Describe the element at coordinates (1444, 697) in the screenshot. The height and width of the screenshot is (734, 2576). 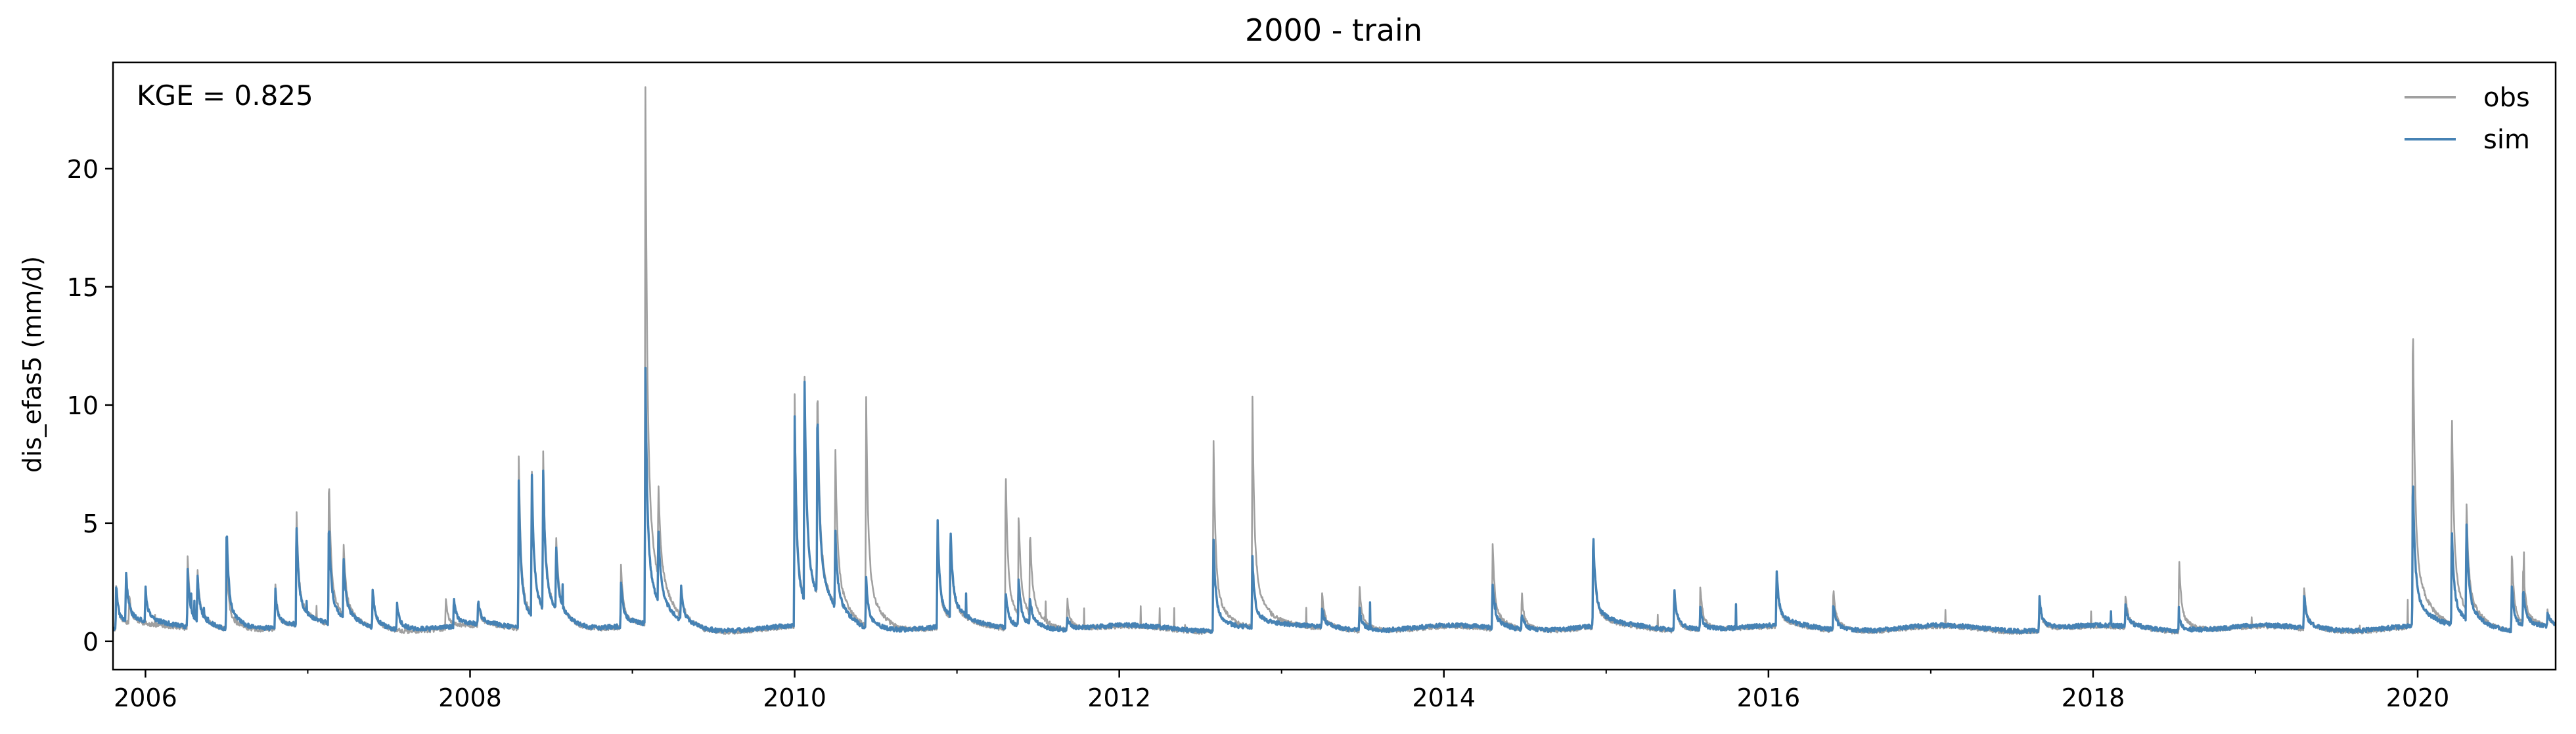
I see `x-tick-label: 2014` at that location.